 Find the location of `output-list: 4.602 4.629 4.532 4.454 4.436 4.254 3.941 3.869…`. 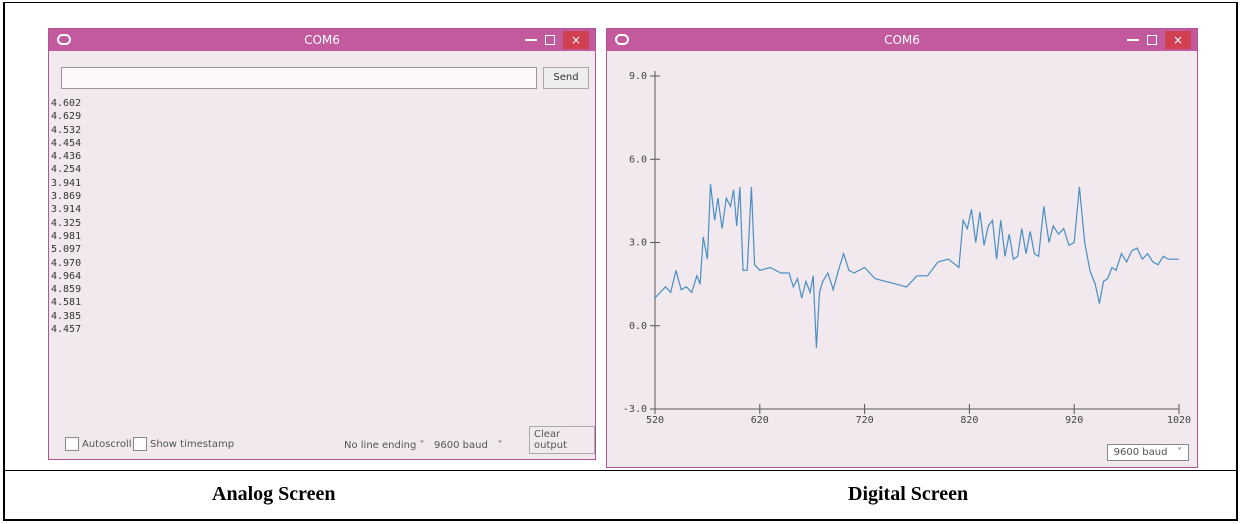

output-list: 4.602 4.629 4.532 4.454 4.436 4.254 3.941 3.869… is located at coordinates (66, 216).